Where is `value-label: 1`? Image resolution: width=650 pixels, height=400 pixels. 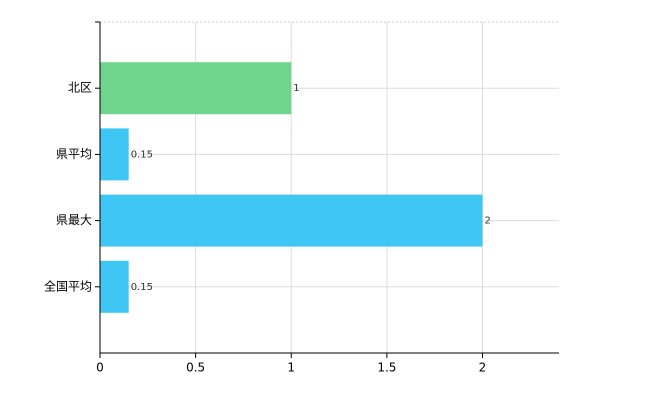
value-label: 1 is located at coordinates (296, 88).